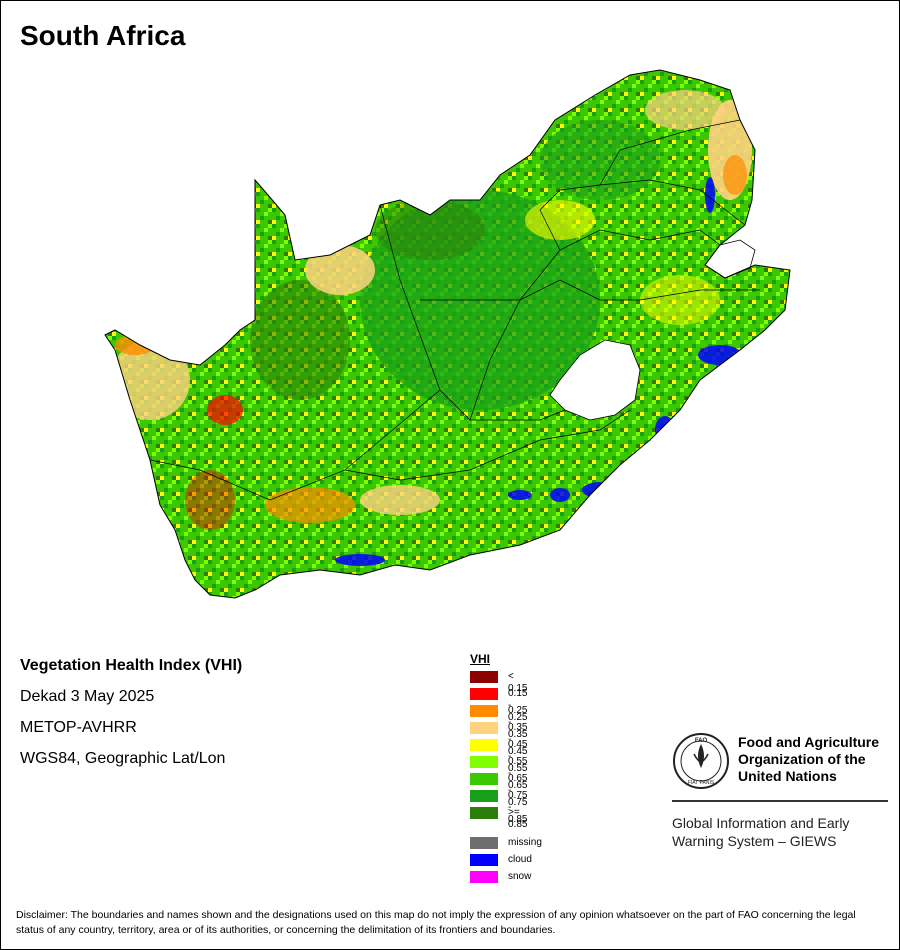  I want to click on legend-item: snow, so click(500, 878).